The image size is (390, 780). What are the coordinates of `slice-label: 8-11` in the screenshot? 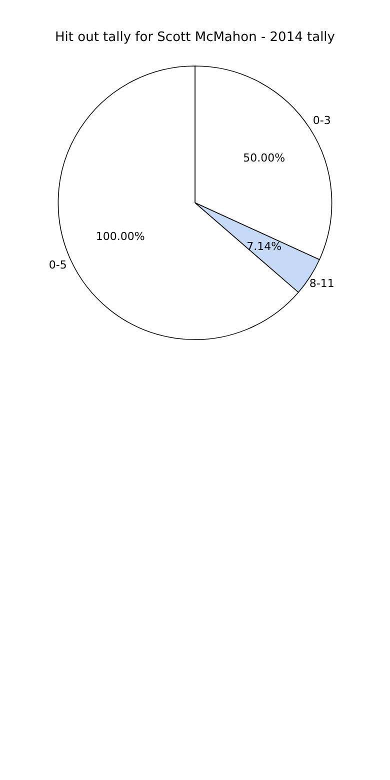 It's located at (321, 283).